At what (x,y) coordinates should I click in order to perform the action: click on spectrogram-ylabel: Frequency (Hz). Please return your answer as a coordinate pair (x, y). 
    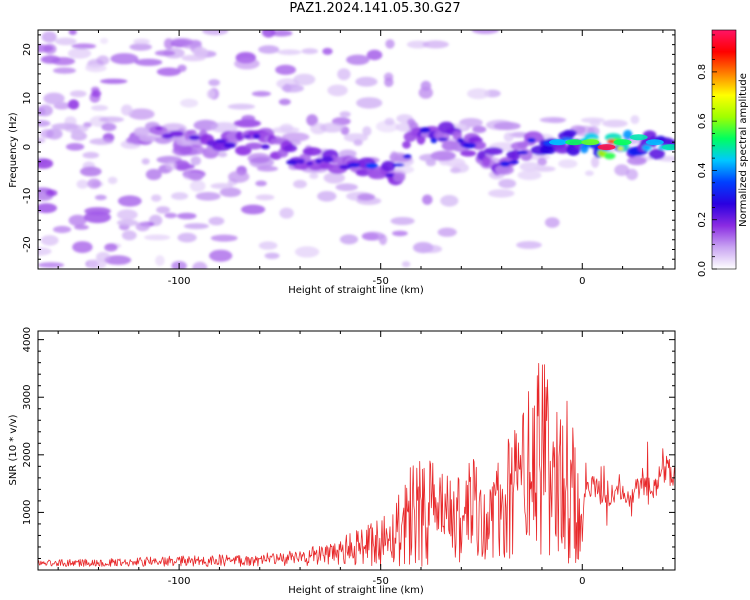
    Looking at the image, I should click on (13, 150).